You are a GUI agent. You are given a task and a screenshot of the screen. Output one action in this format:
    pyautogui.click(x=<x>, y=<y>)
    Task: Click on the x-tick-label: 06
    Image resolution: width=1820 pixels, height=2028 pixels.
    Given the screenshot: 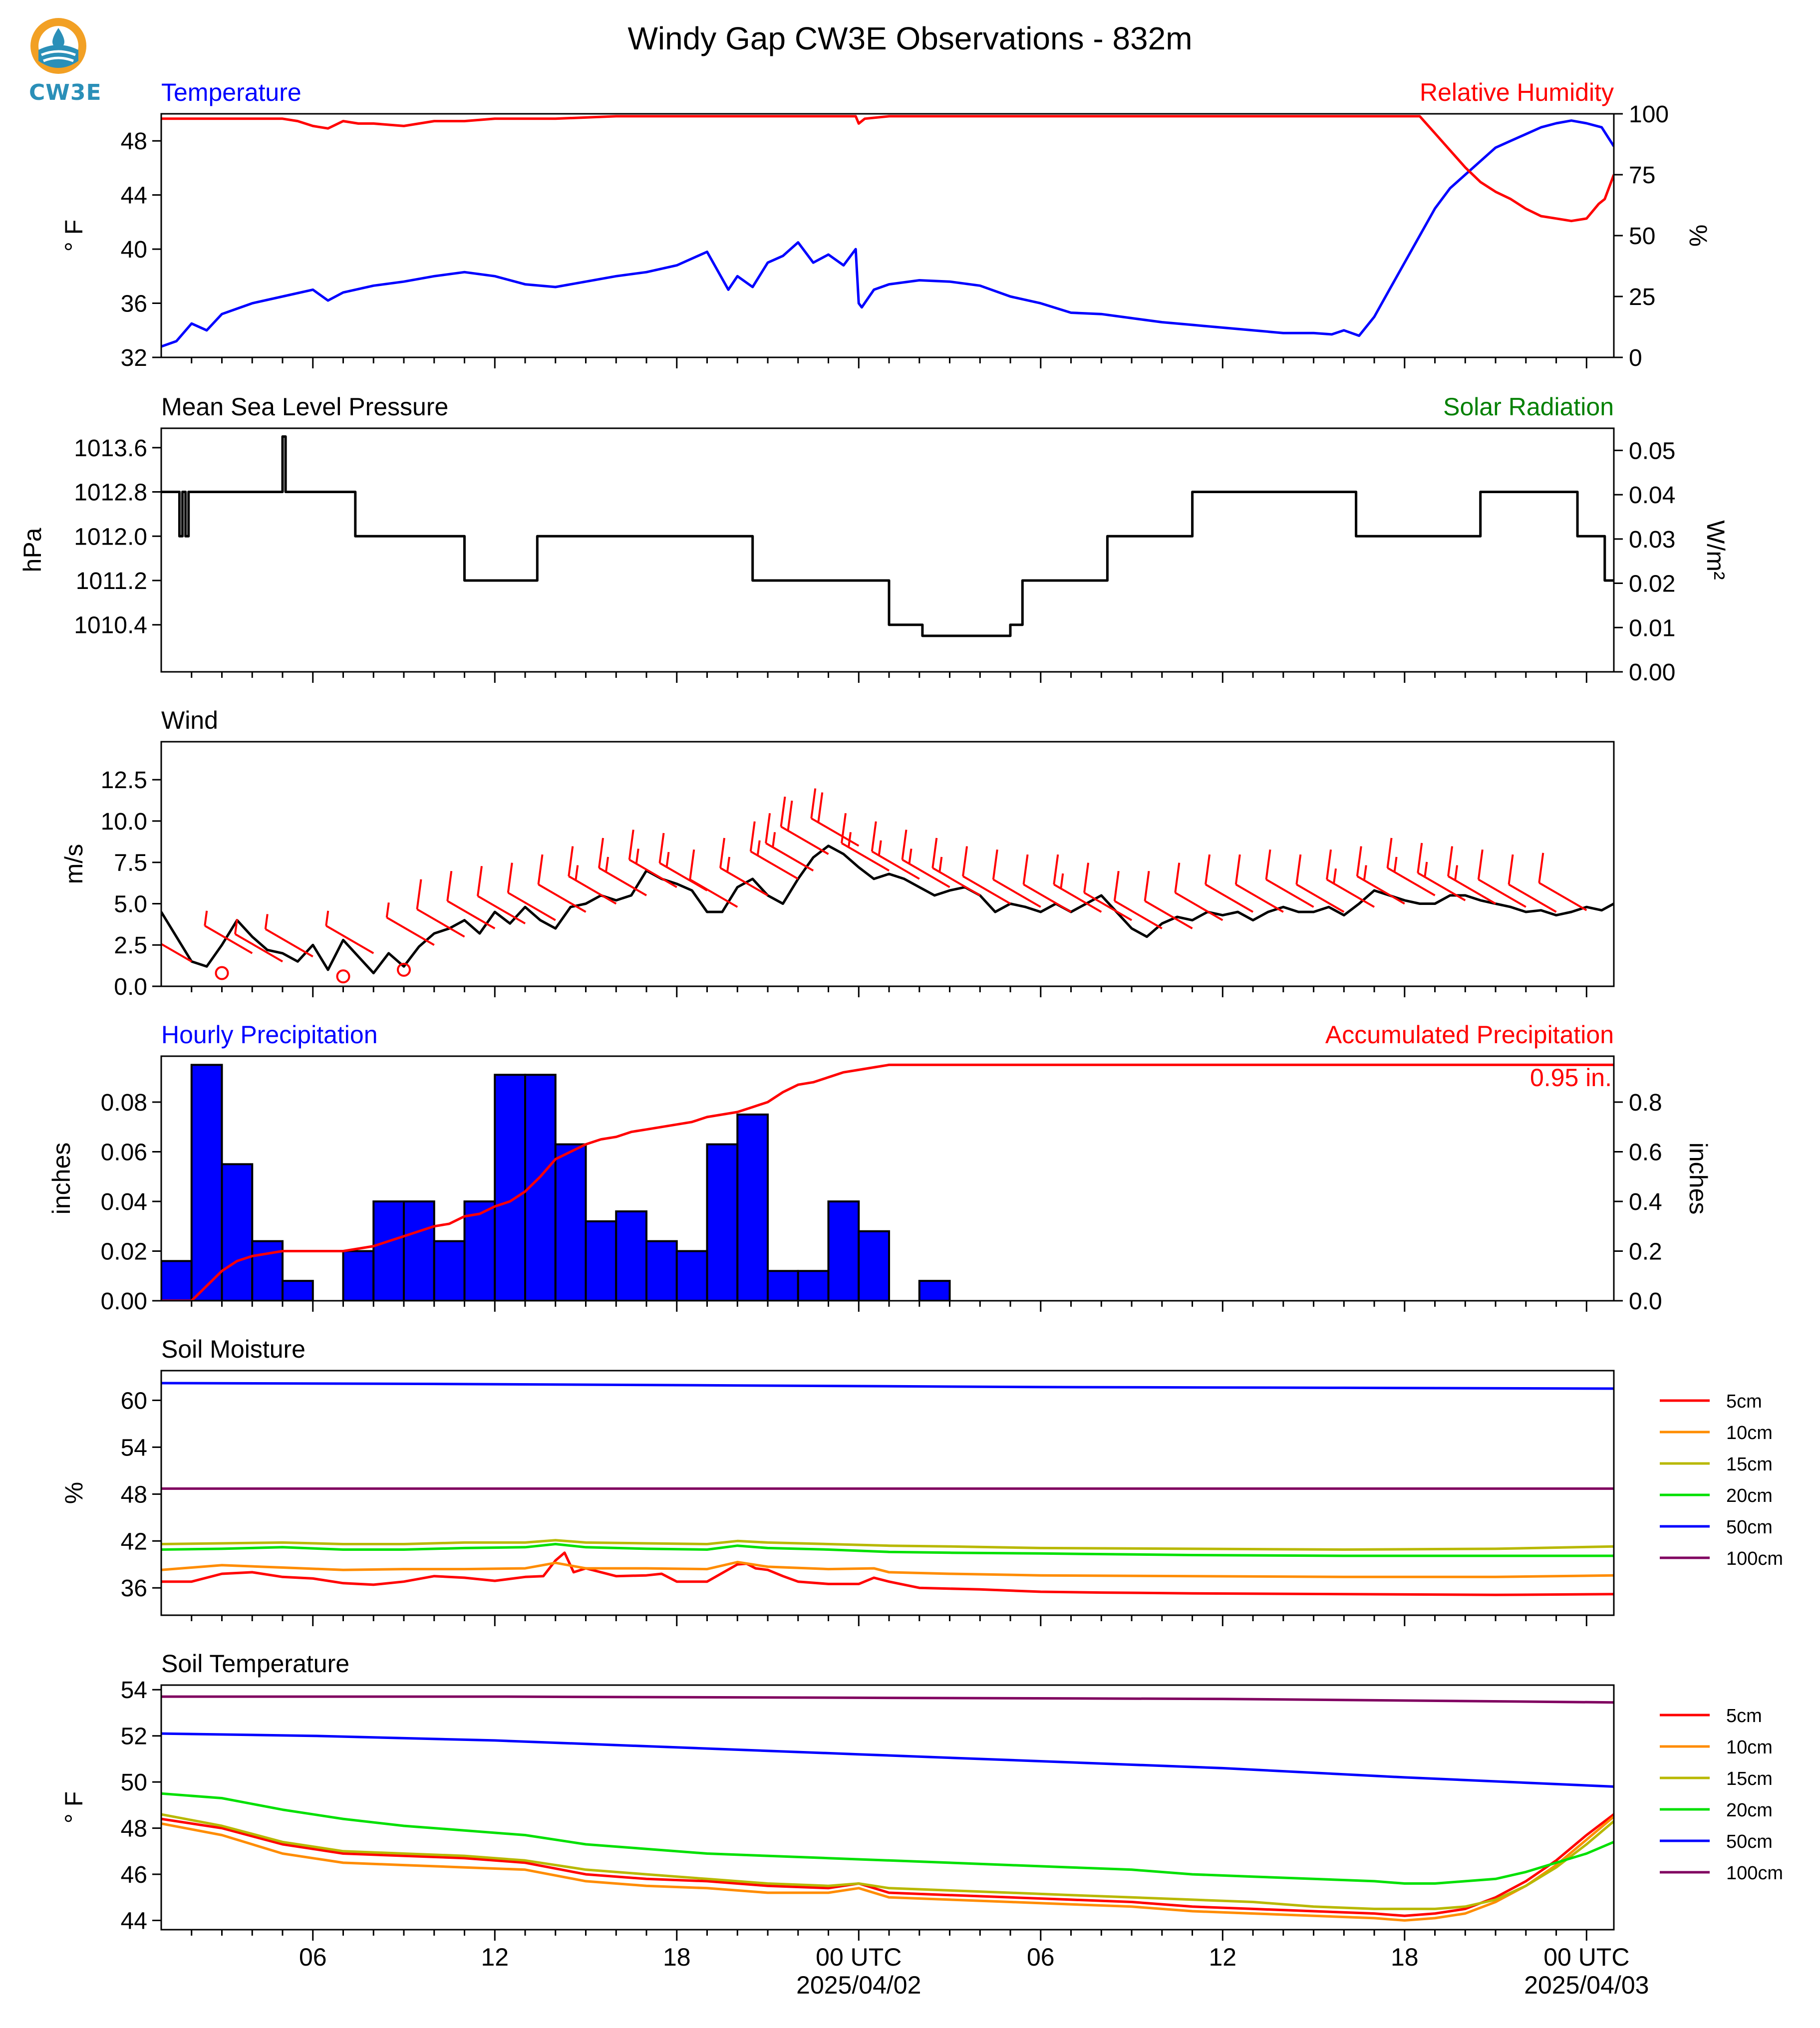 What is the action you would take?
    pyautogui.click(x=313, y=1957)
    